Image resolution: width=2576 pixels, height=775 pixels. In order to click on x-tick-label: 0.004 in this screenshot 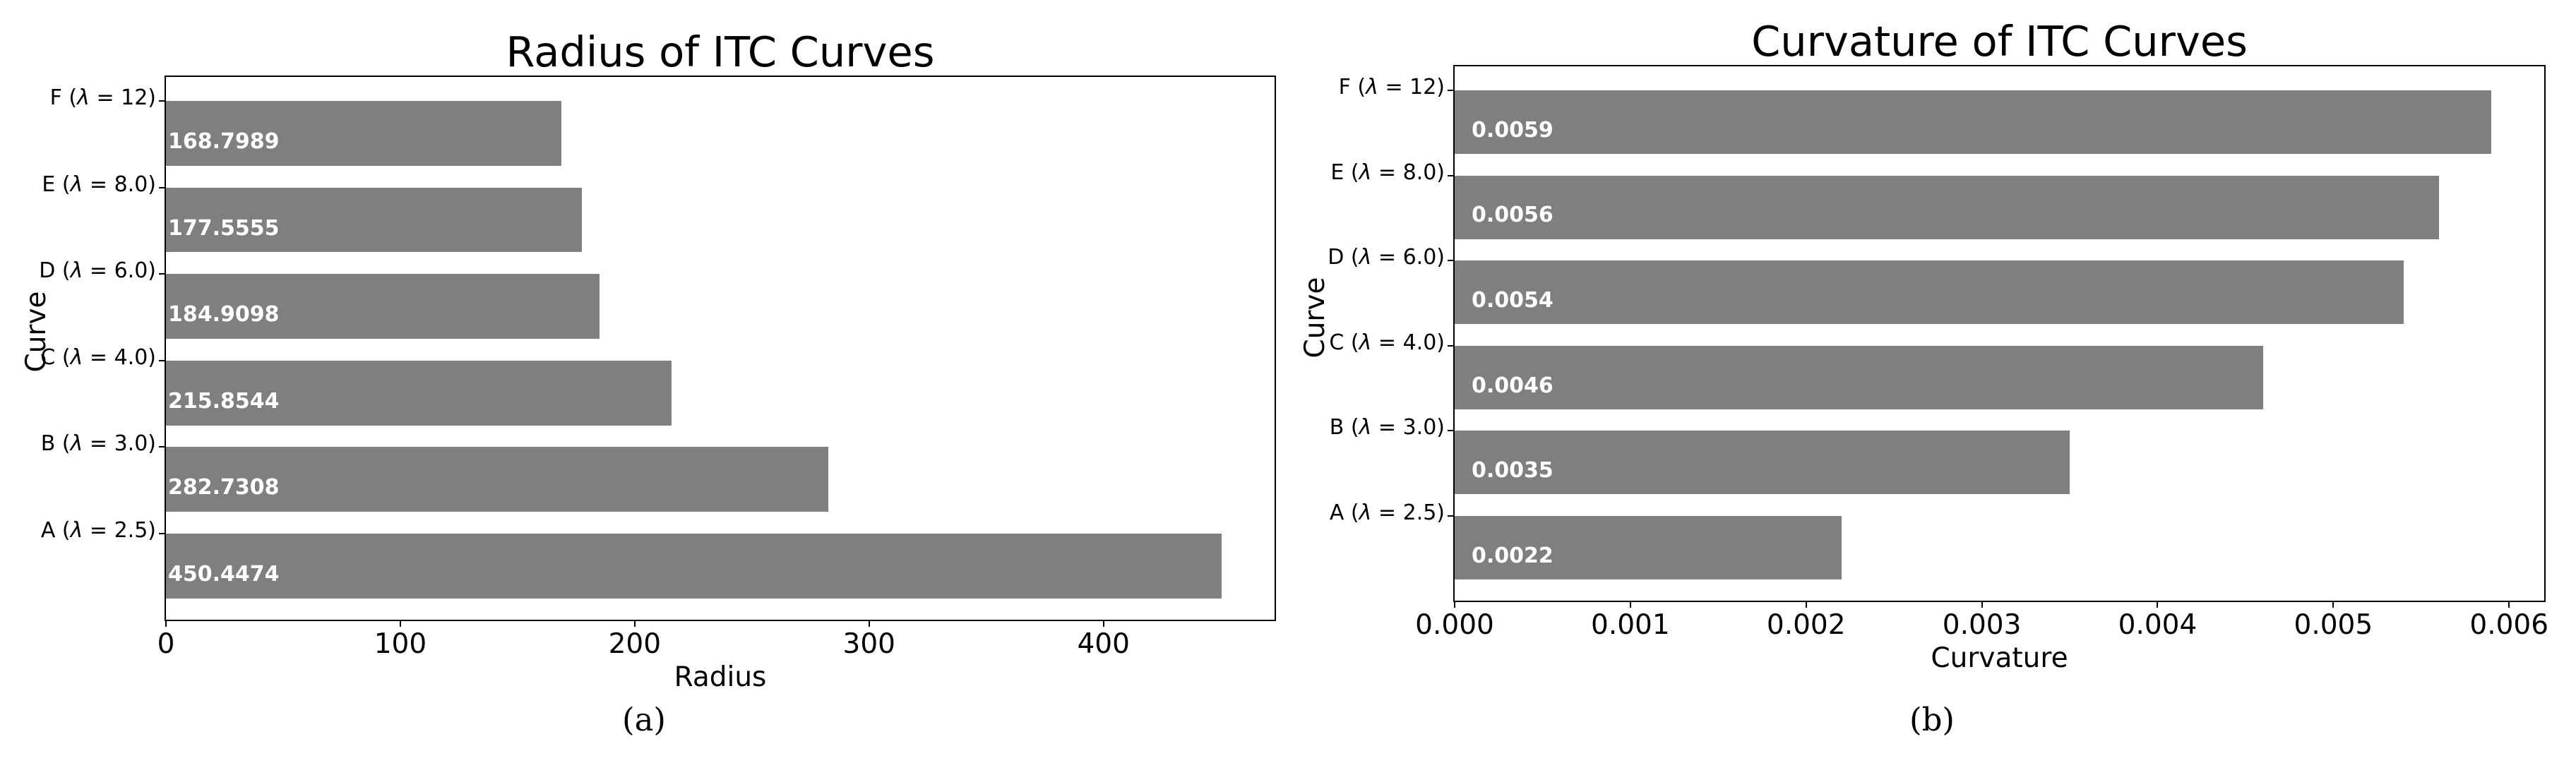, I will do `click(2158, 625)`.